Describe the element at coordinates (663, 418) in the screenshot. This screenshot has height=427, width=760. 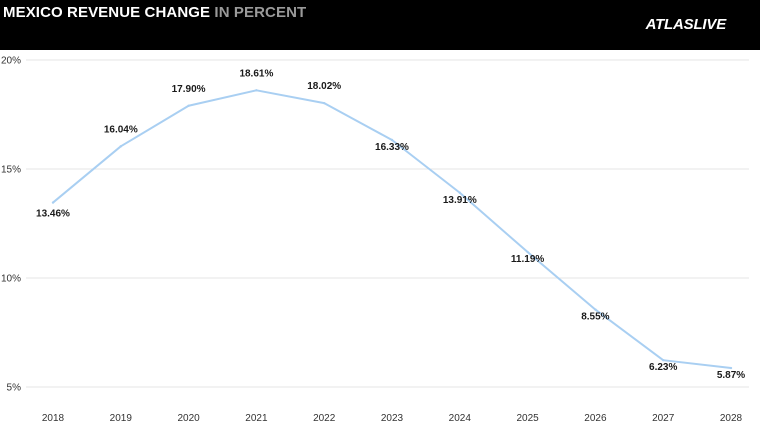
I see `x-tick-label: 2027` at that location.